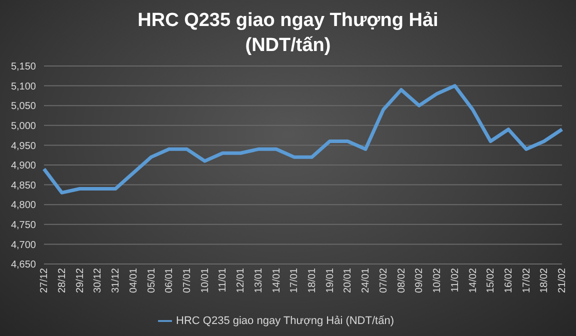 This screenshot has height=336, width=576. I want to click on x-tick-label: 07/02, so click(384, 281).